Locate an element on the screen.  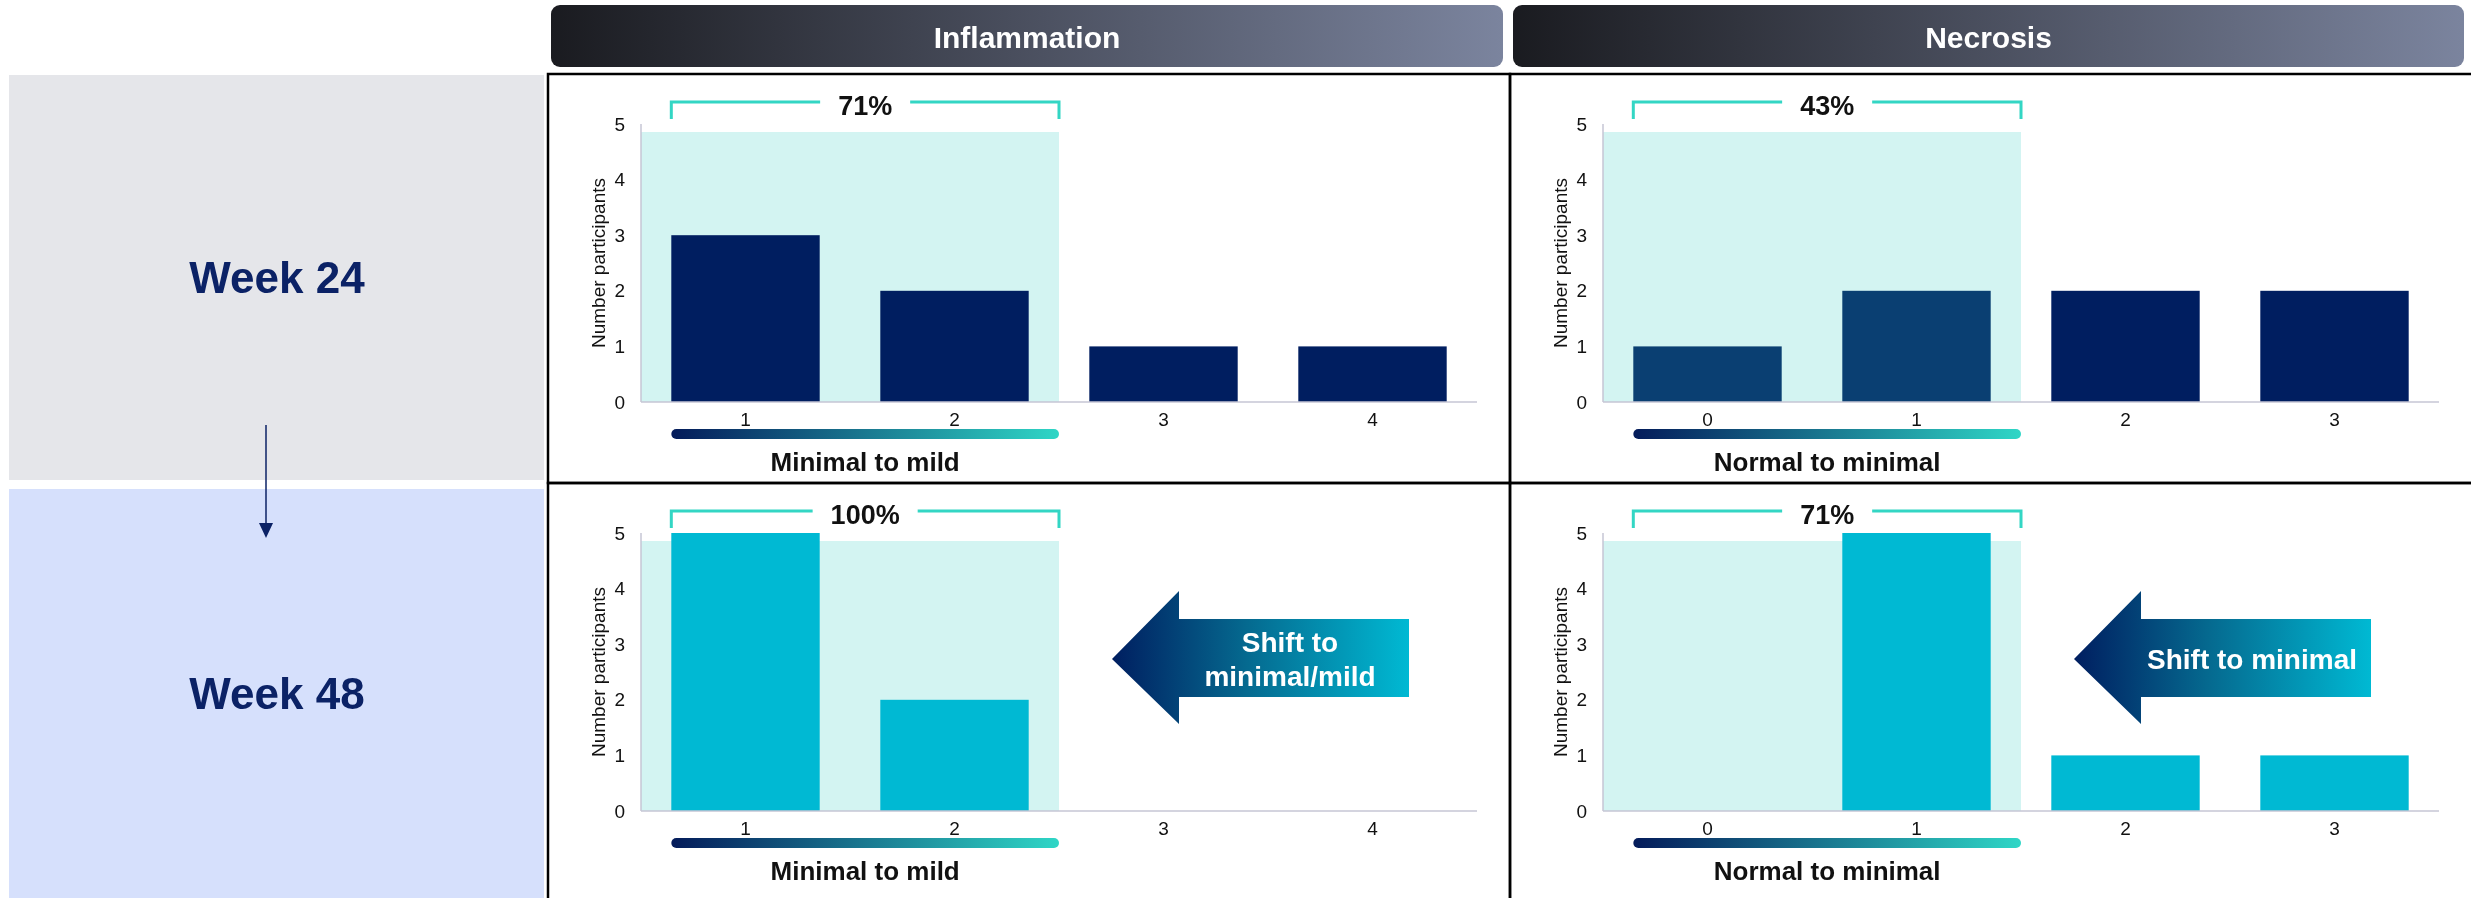
annotation: Shift to minimal is located at coordinates (2252, 659).